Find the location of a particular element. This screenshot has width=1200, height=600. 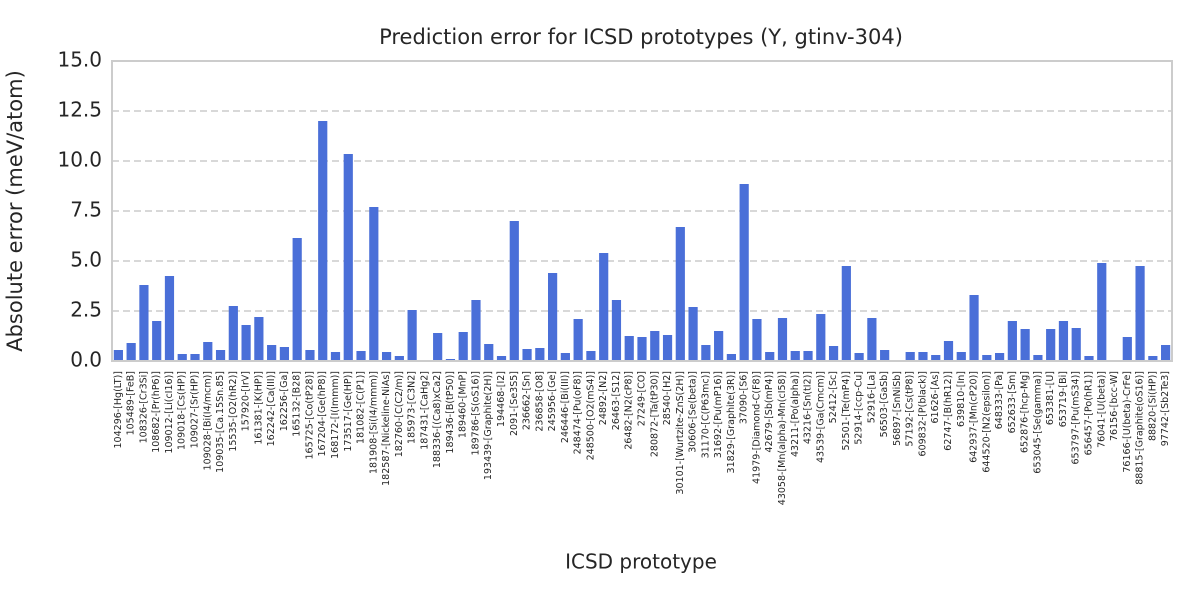

x-tick-label: 189436-[B(tP50)] is located at coordinates (450, 412).